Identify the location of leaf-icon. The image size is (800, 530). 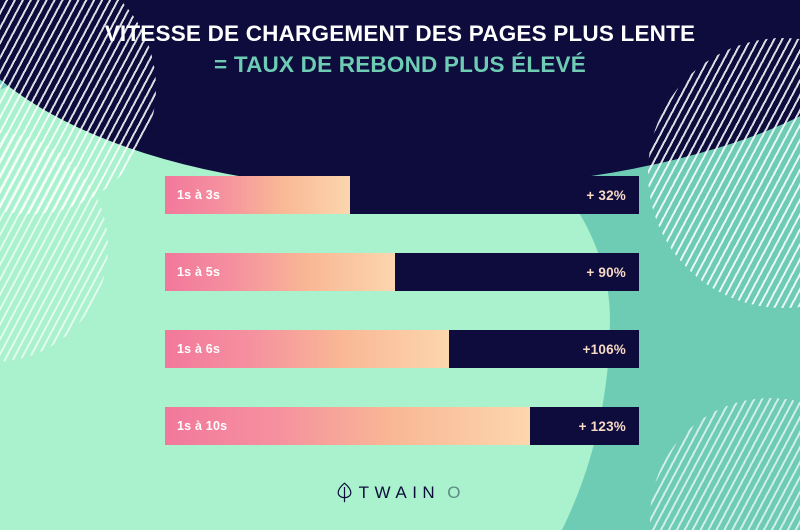
(344, 492).